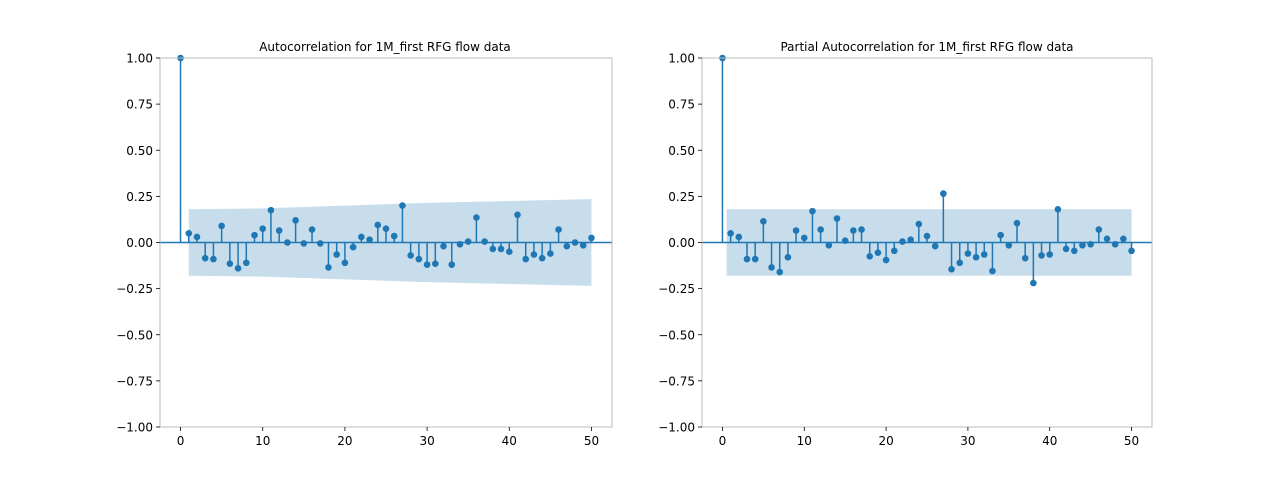  Describe the element at coordinates (509, 441) in the screenshot. I see `acf-xtick-label: 40` at that location.